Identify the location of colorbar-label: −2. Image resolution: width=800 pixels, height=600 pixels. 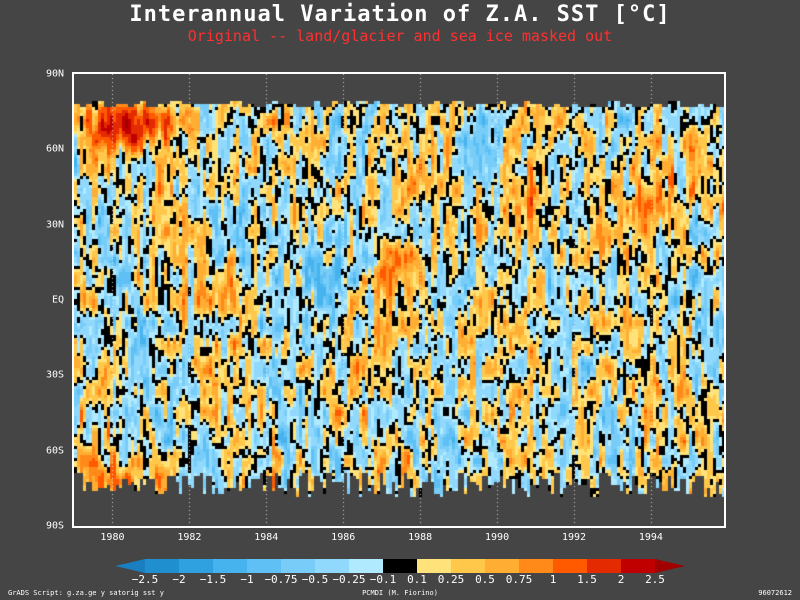
(179, 579).